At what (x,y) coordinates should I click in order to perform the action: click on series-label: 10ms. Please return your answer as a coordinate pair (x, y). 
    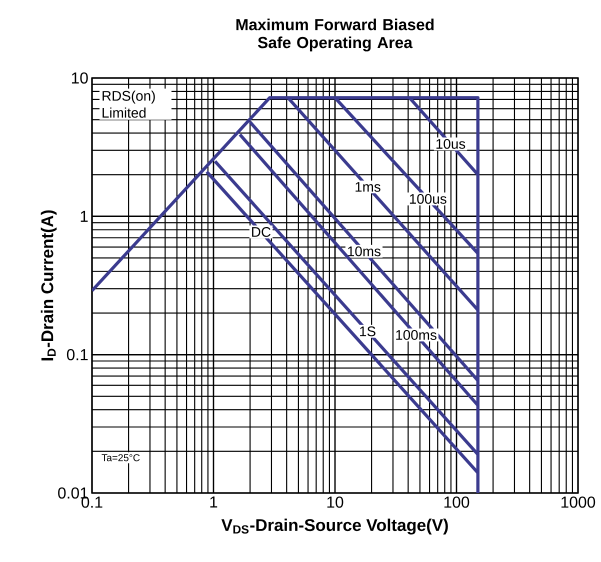
    Looking at the image, I should click on (364, 251).